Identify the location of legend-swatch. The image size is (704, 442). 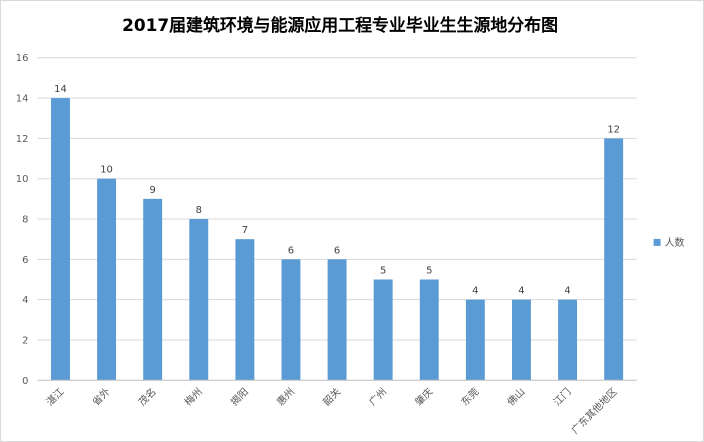
(657, 242).